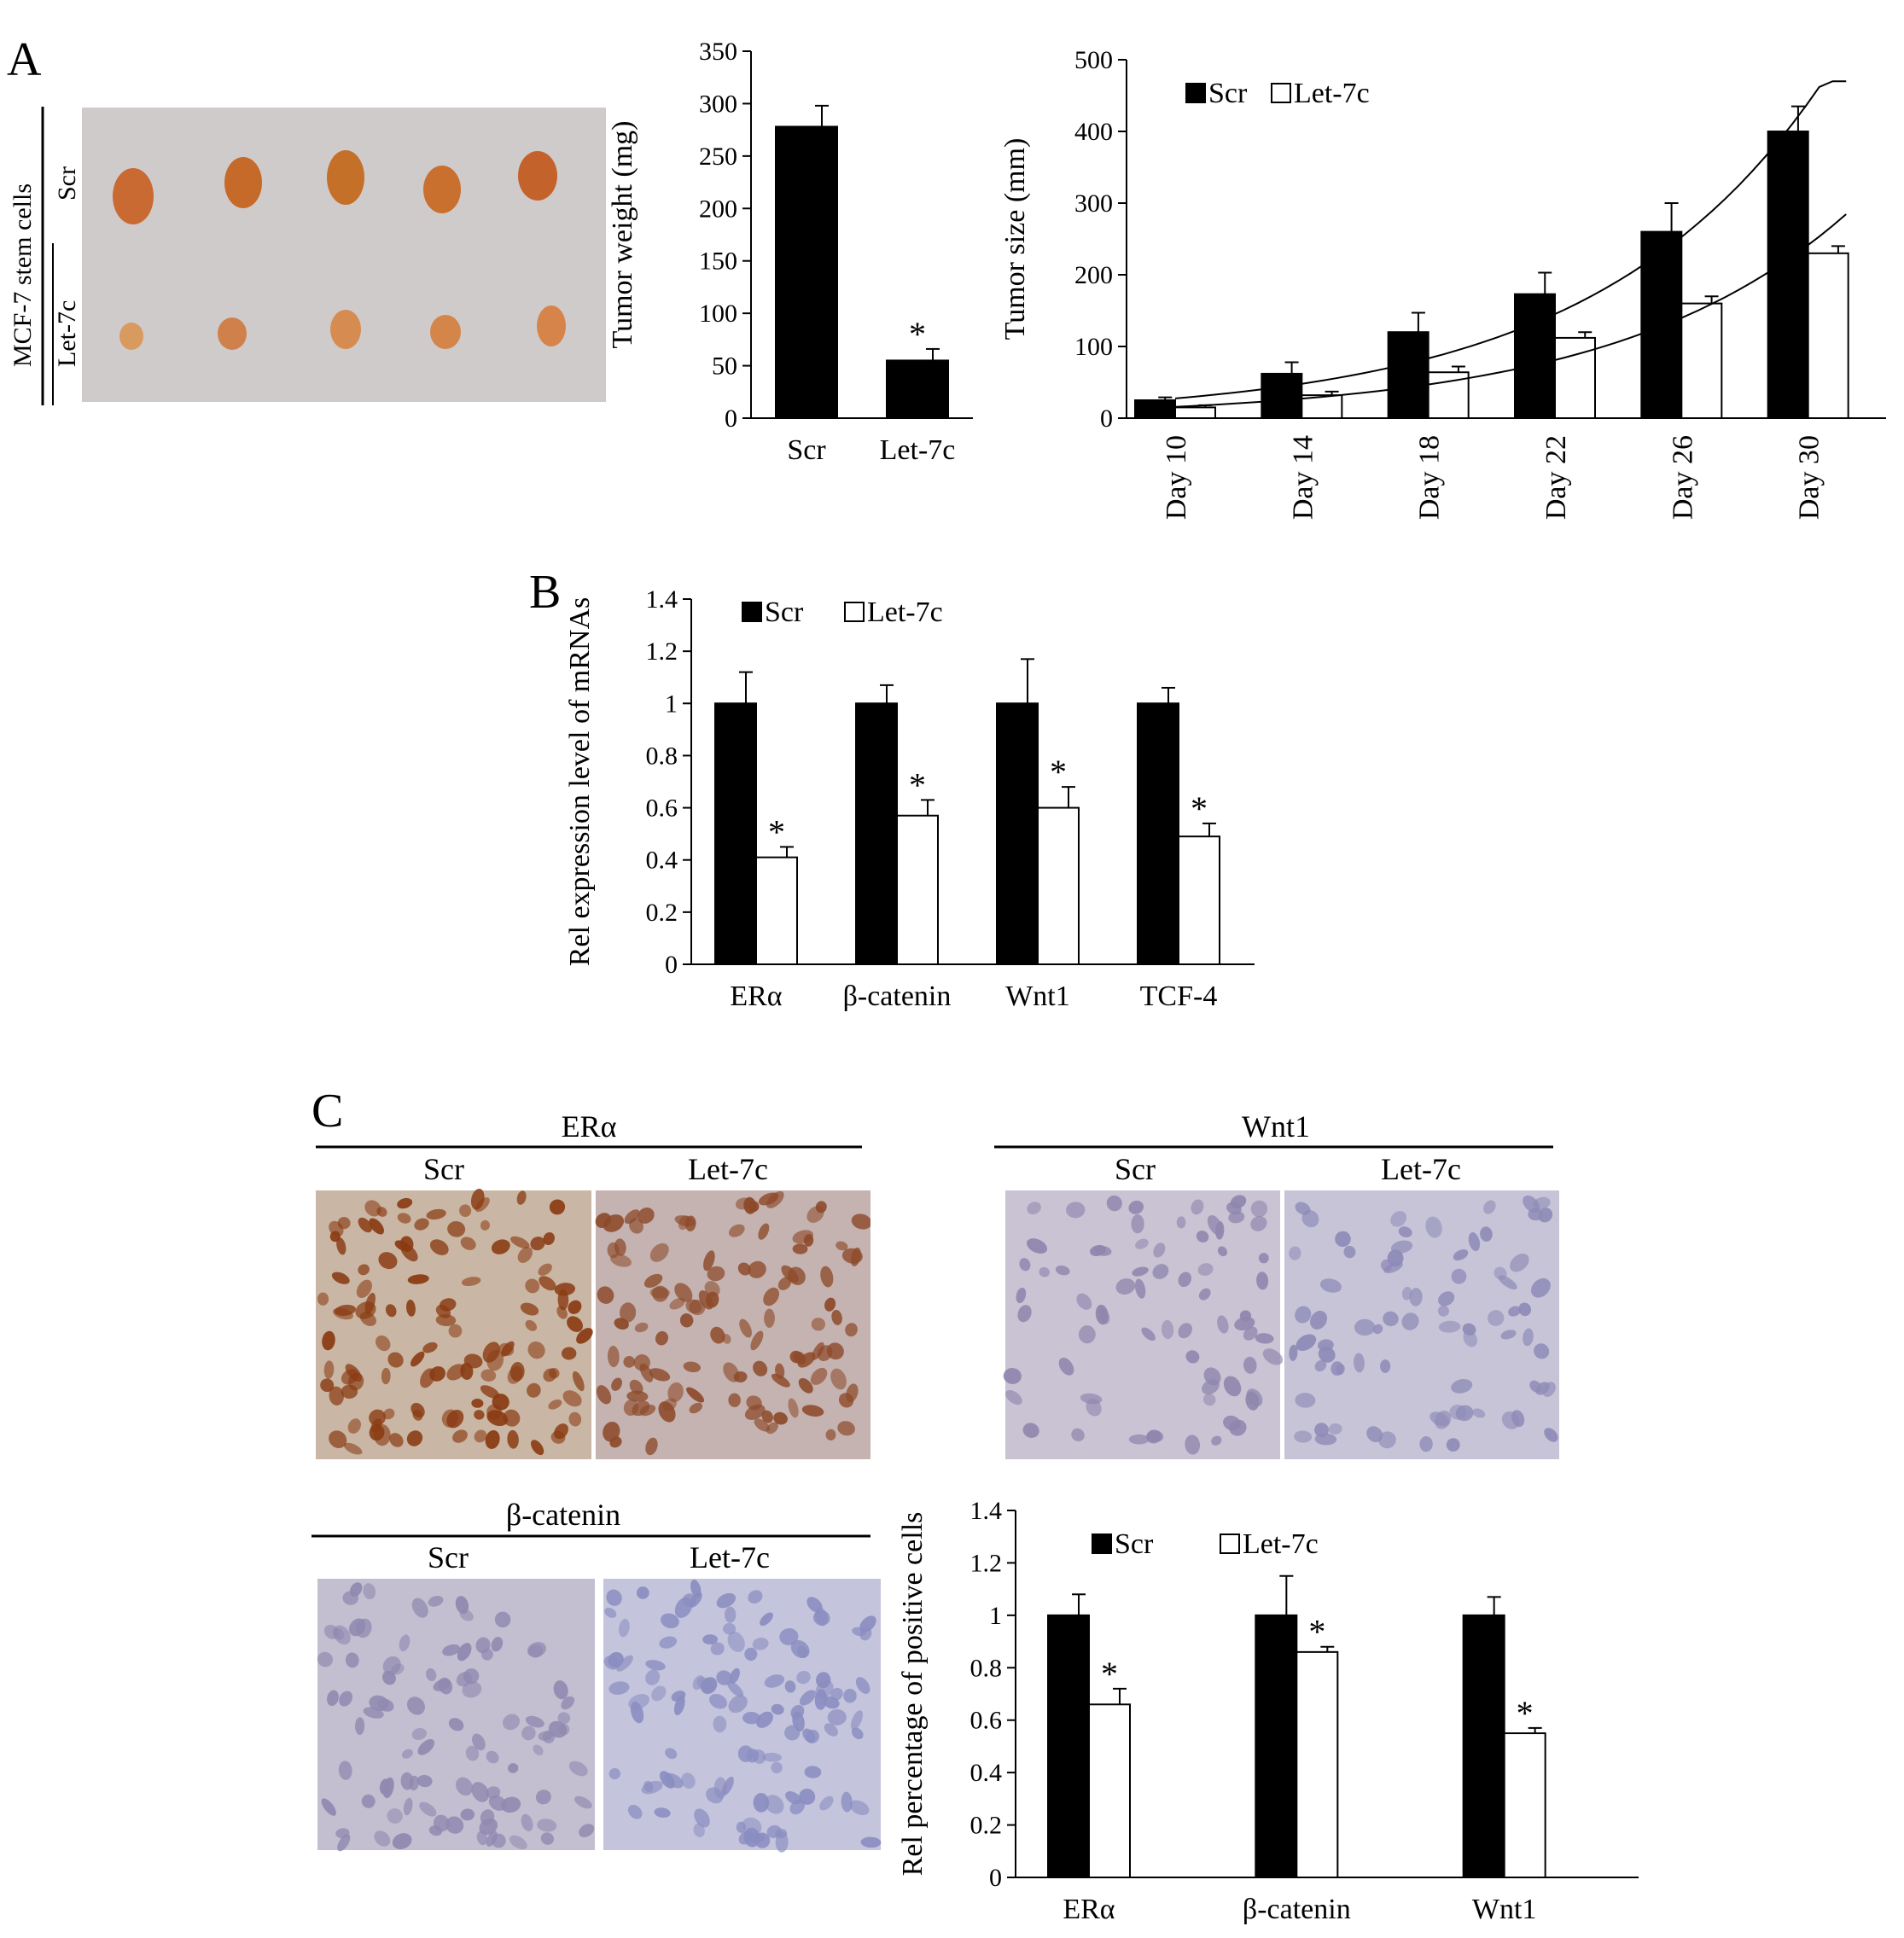  I want to click on x-category-label: Day 18, so click(1430, 477).